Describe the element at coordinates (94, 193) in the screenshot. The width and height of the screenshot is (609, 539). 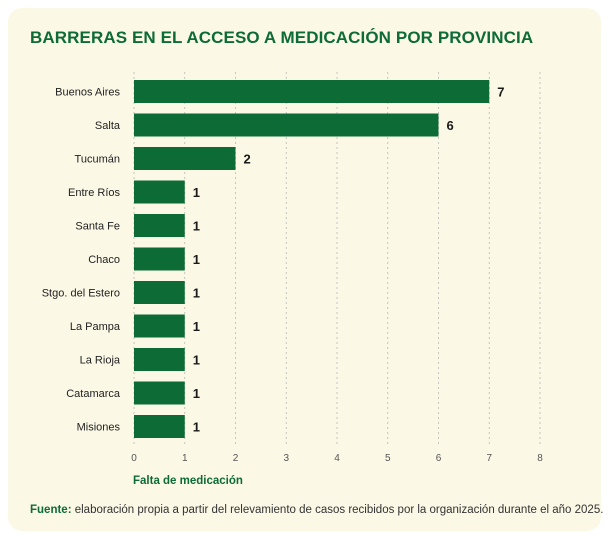
I see `category-label: Entre Ríos` at that location.